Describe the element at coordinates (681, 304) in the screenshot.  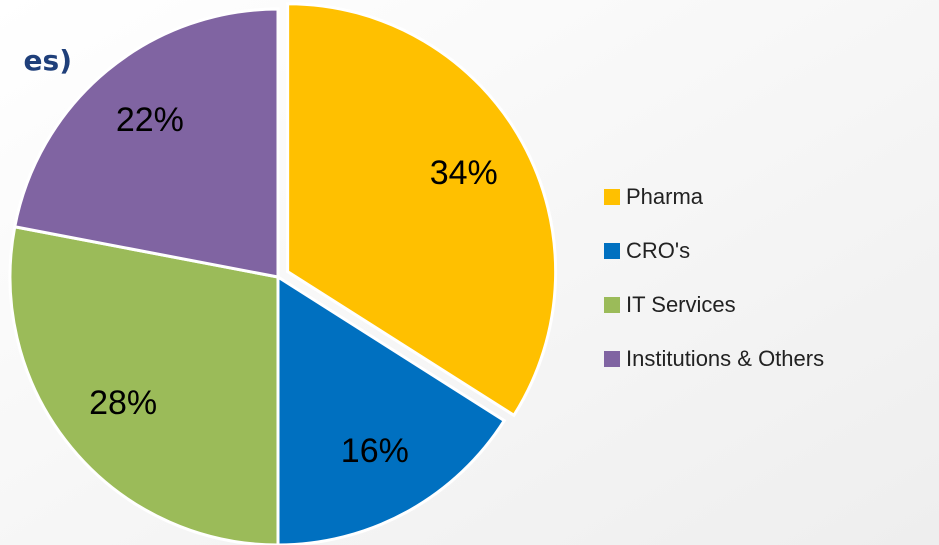
I see `legend-label: IT Services` at that location.